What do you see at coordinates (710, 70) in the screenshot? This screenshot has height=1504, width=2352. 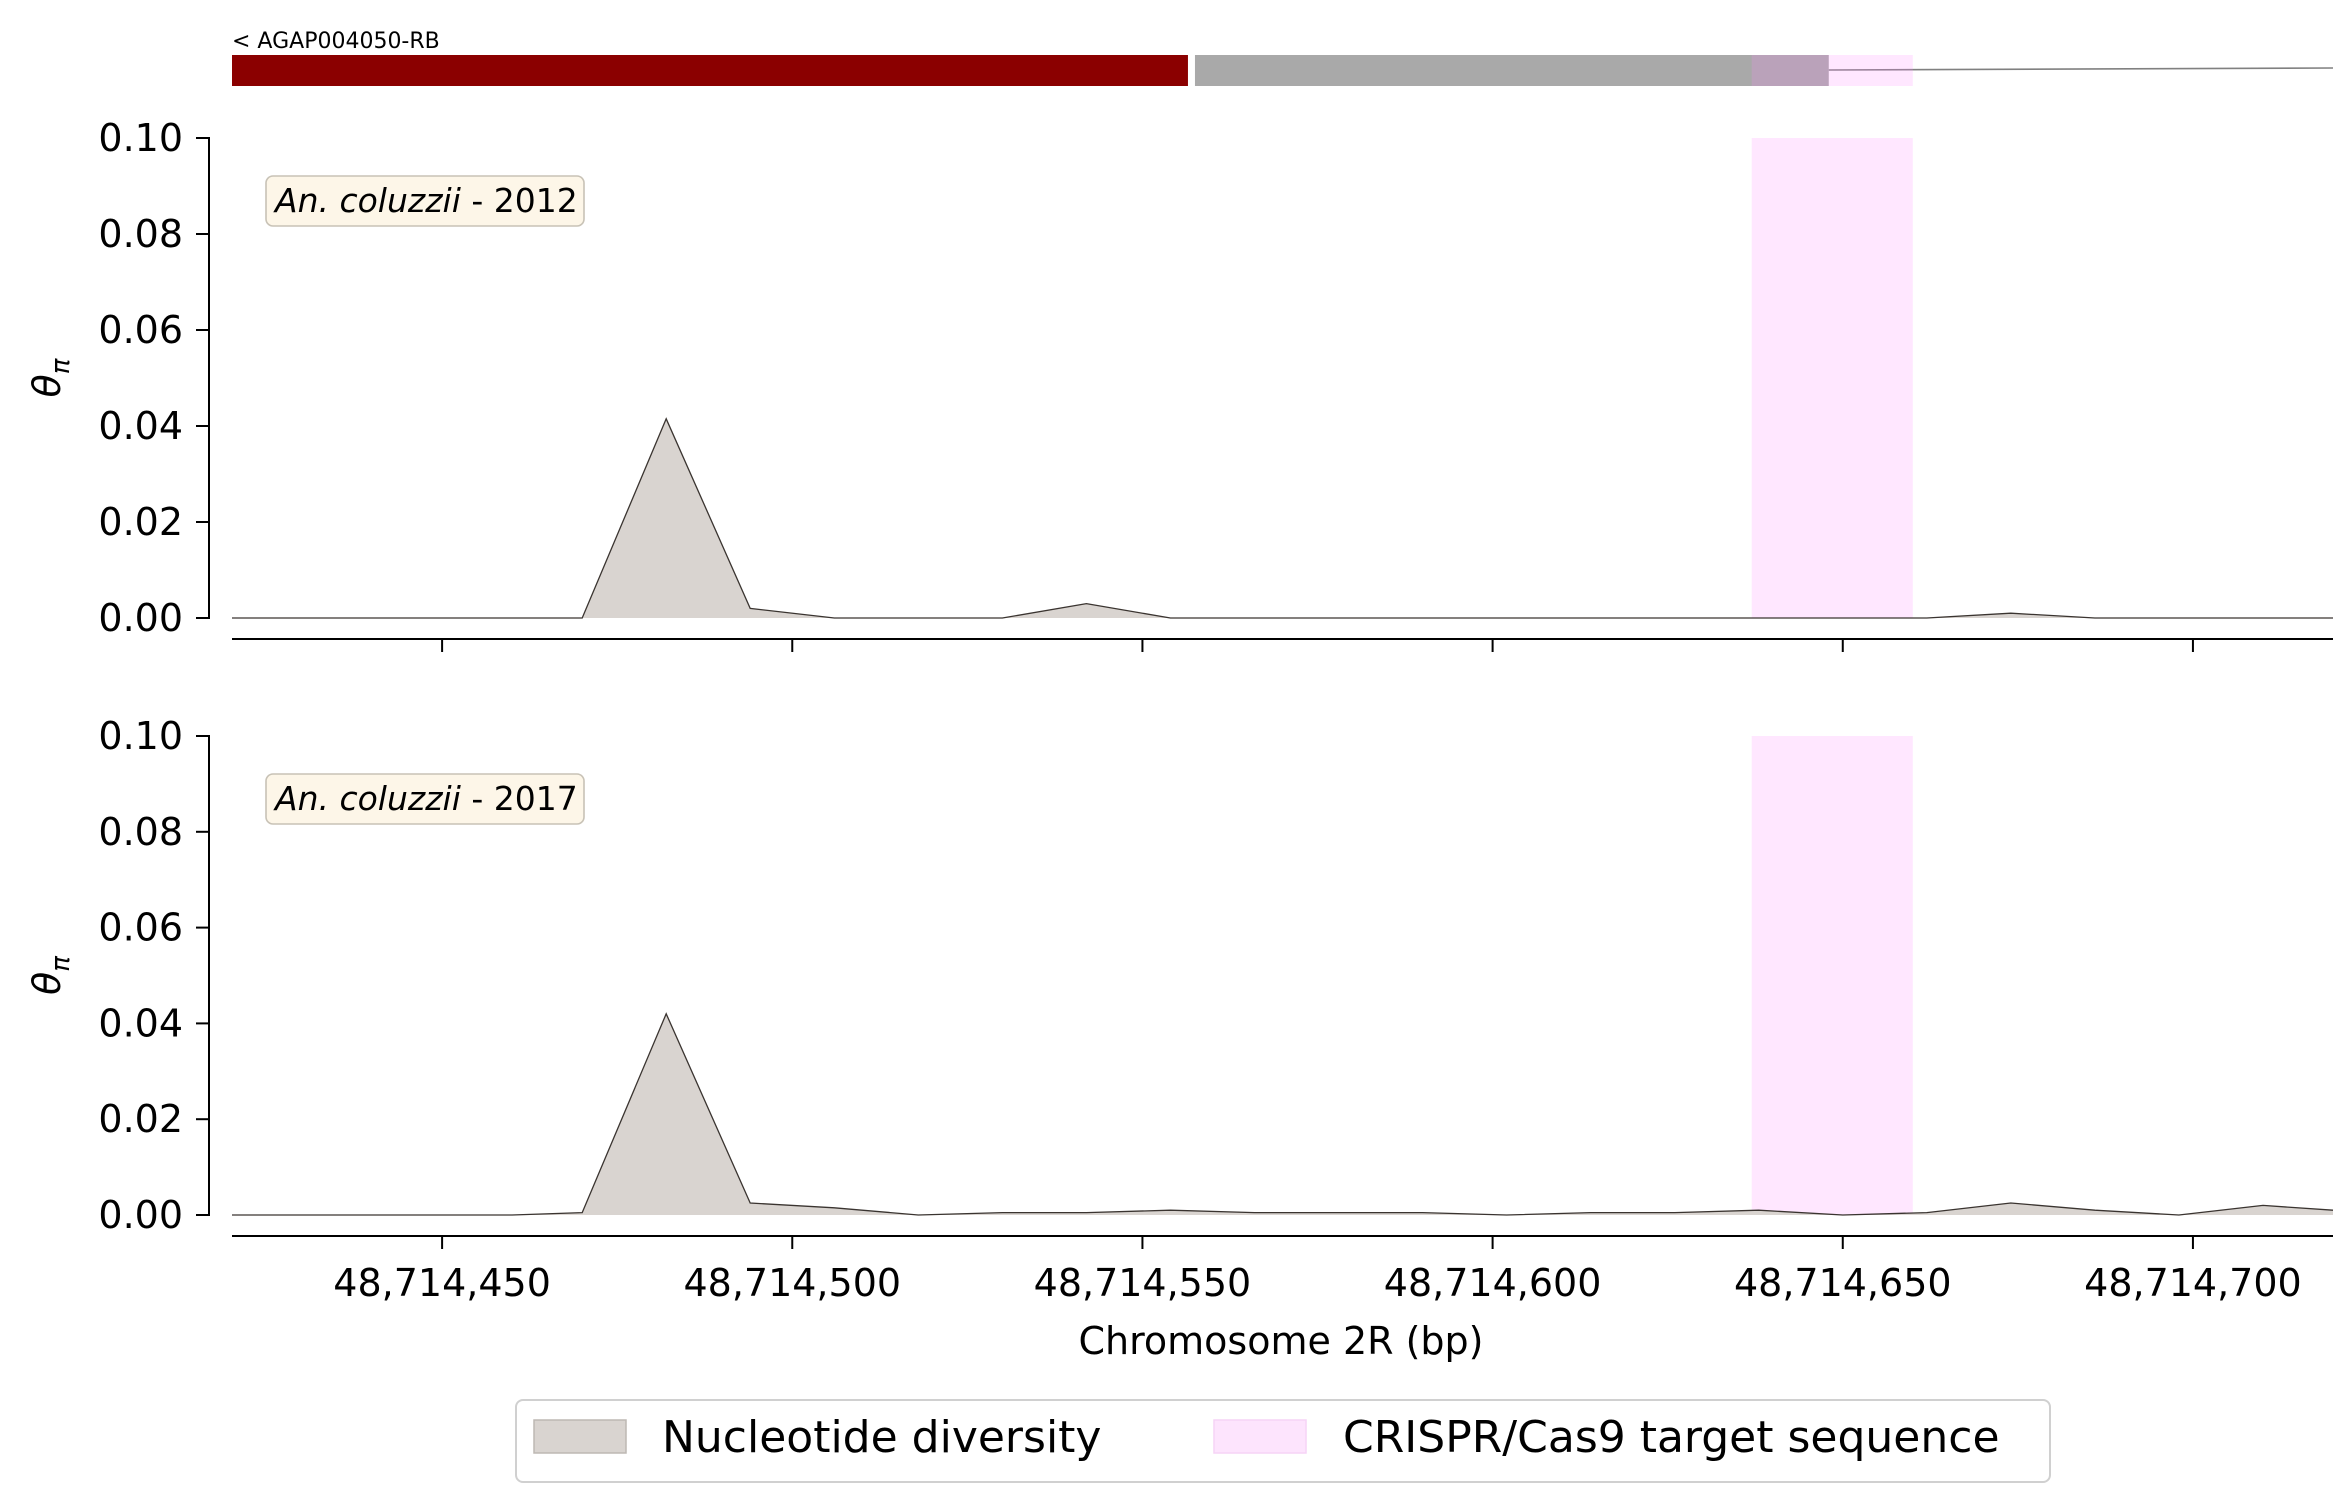 I see `gene-cds-block` at bounding box center [710, 70].